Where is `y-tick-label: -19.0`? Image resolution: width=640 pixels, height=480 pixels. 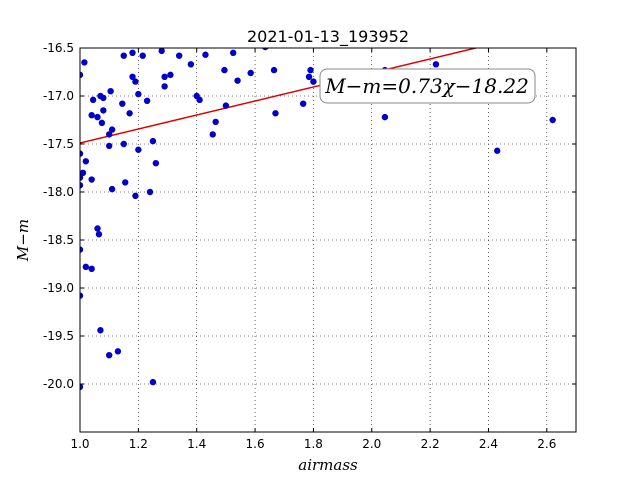 y-tick-label: -19.0 is located at coordinates (58, 288).